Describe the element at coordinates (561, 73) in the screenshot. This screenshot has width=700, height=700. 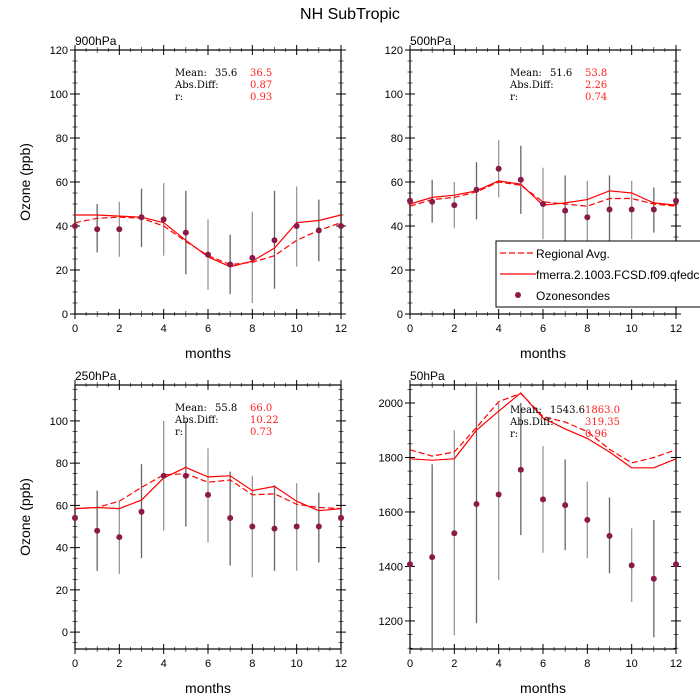
I see `stat-obs-value: 51.6` at that location.